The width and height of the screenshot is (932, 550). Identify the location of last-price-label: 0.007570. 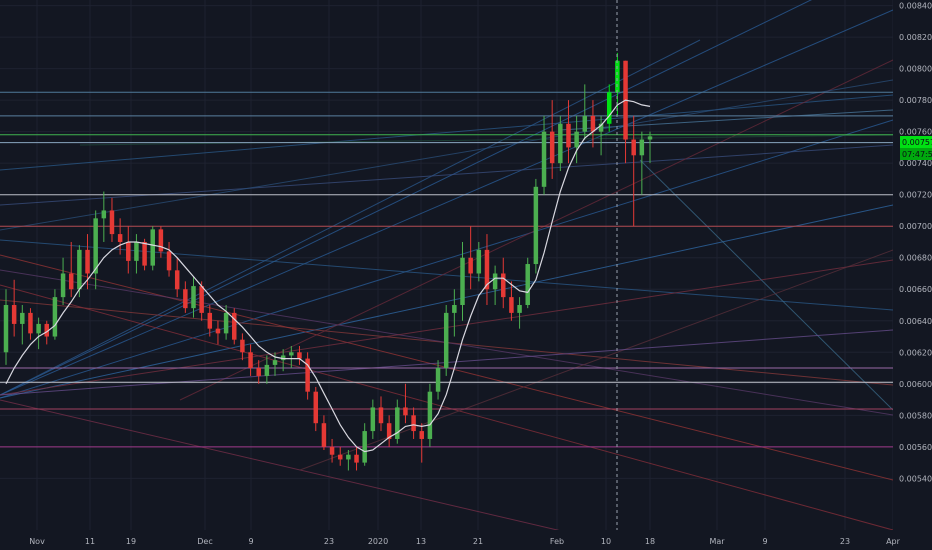
(917, 142).